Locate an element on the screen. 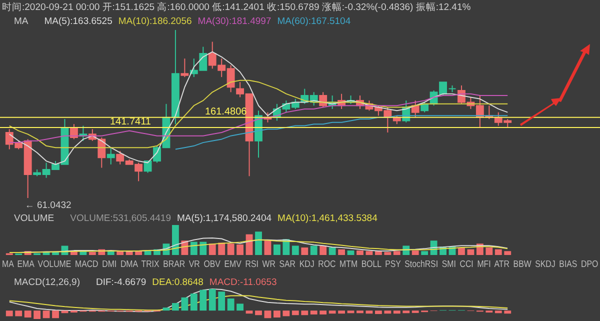  annotation: 141.7411 is located at coordinates (131, 122).